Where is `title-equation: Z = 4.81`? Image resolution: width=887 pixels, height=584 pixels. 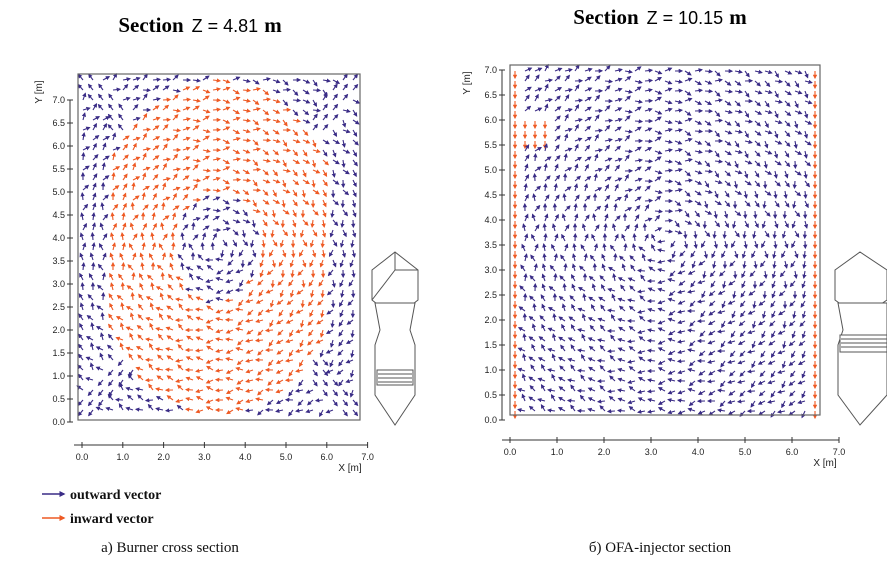
title-equation: Z = 4.81 is located at coordinates (225, 26).